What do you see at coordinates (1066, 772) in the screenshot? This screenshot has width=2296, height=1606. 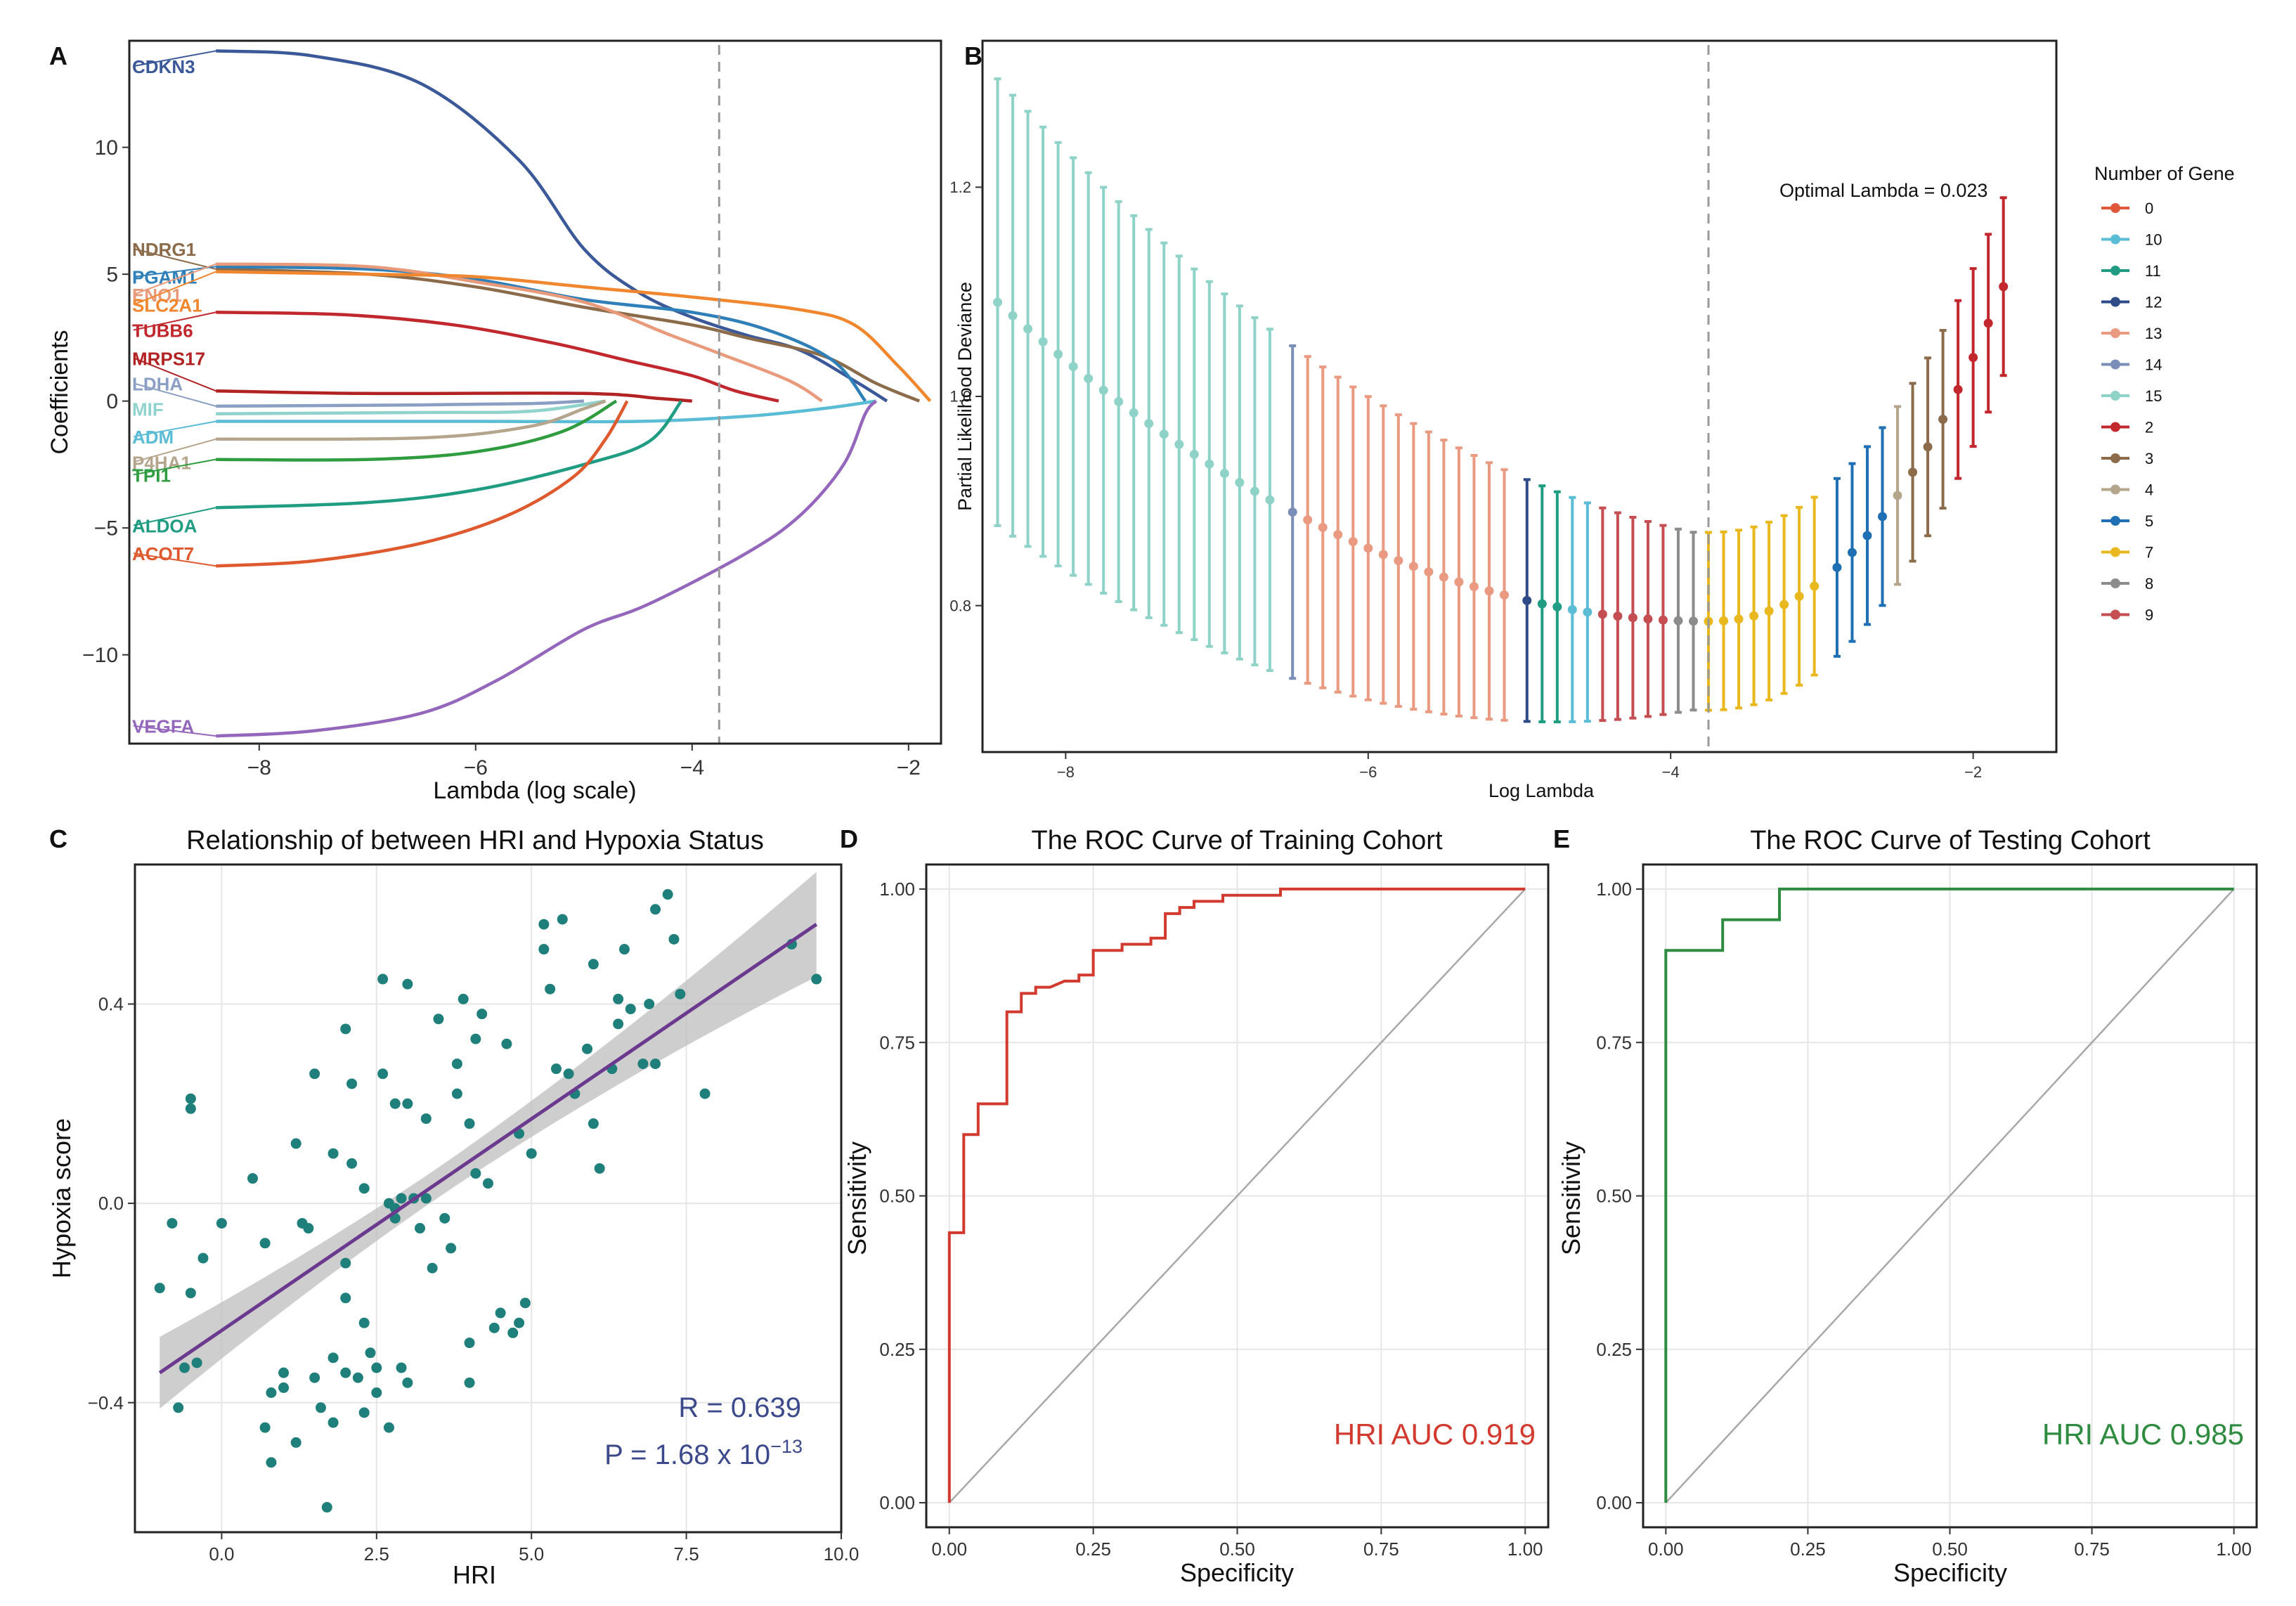 I see `x-tick-label: −8` at bounding box center [1066, 772].